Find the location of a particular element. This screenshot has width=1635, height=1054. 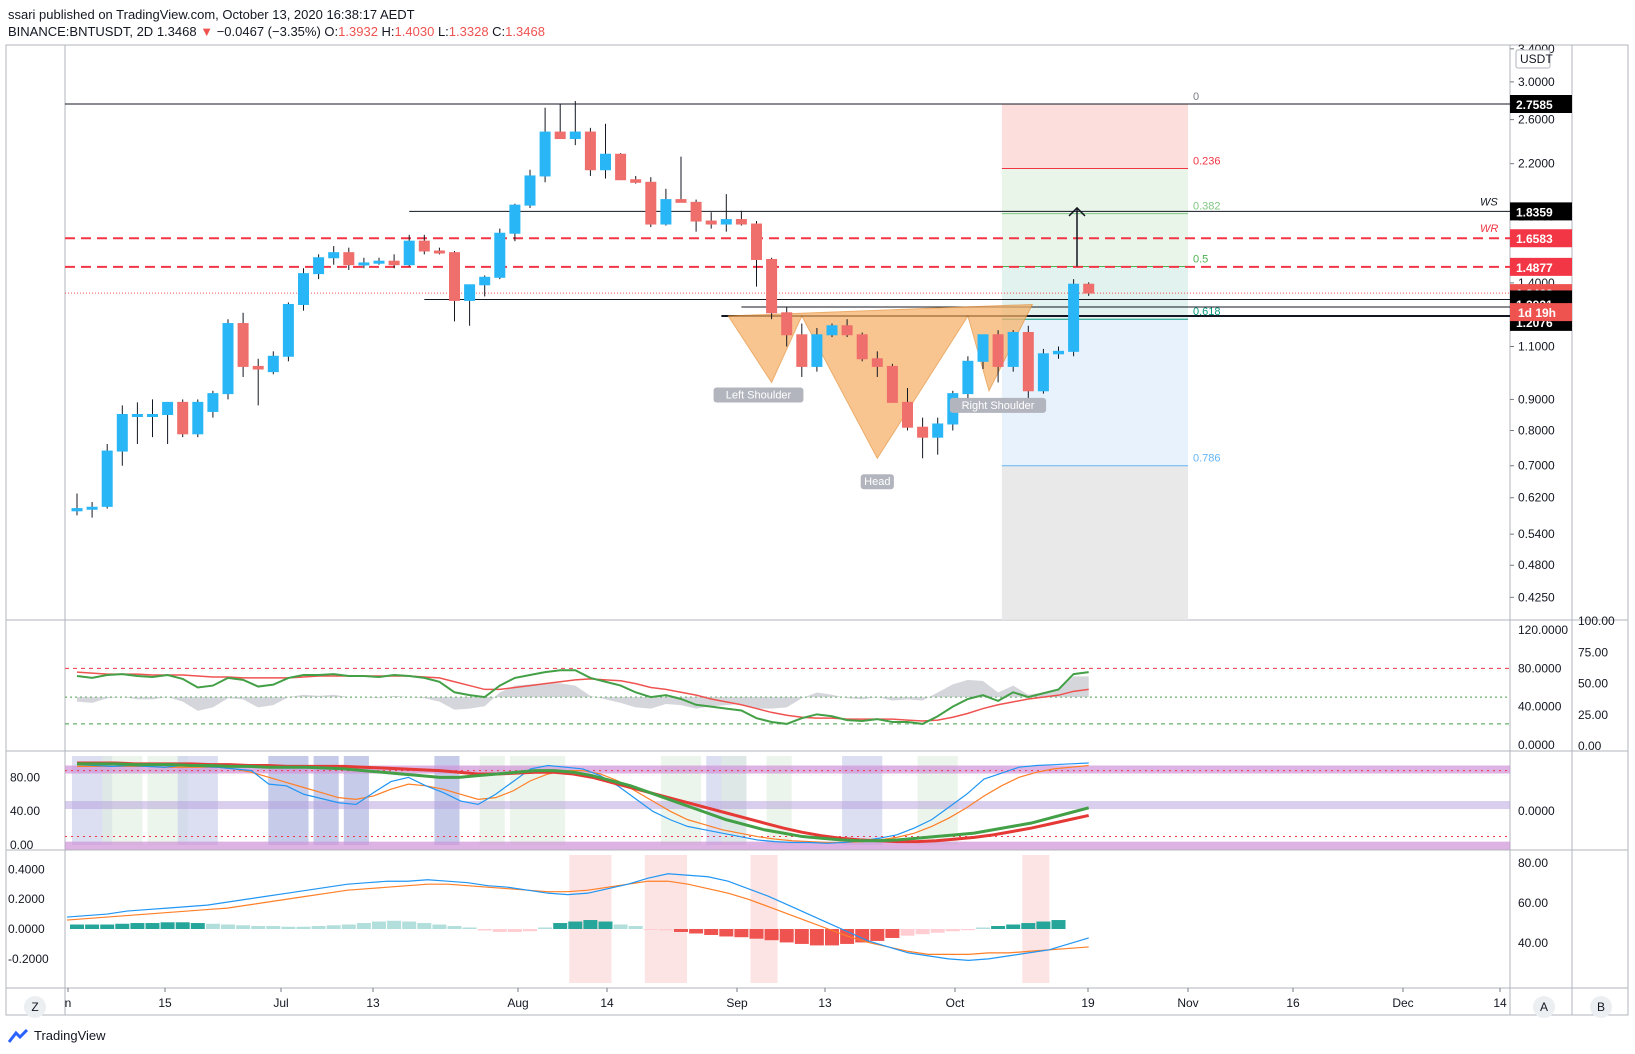

rsi-tick-label: 0.0000 is located at coordinates (1536, 745).